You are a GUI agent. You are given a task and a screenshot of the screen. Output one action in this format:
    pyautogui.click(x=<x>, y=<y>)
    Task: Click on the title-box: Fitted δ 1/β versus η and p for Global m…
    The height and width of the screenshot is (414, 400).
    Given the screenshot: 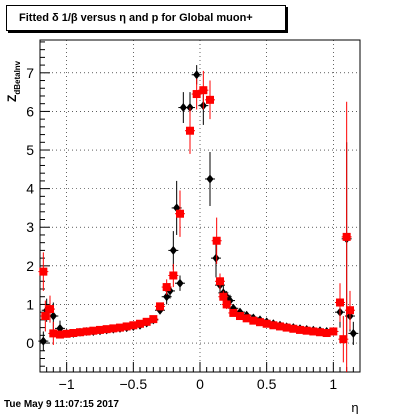 What is the action you would take?
    pyautogui.click(x=146, y=18)
    